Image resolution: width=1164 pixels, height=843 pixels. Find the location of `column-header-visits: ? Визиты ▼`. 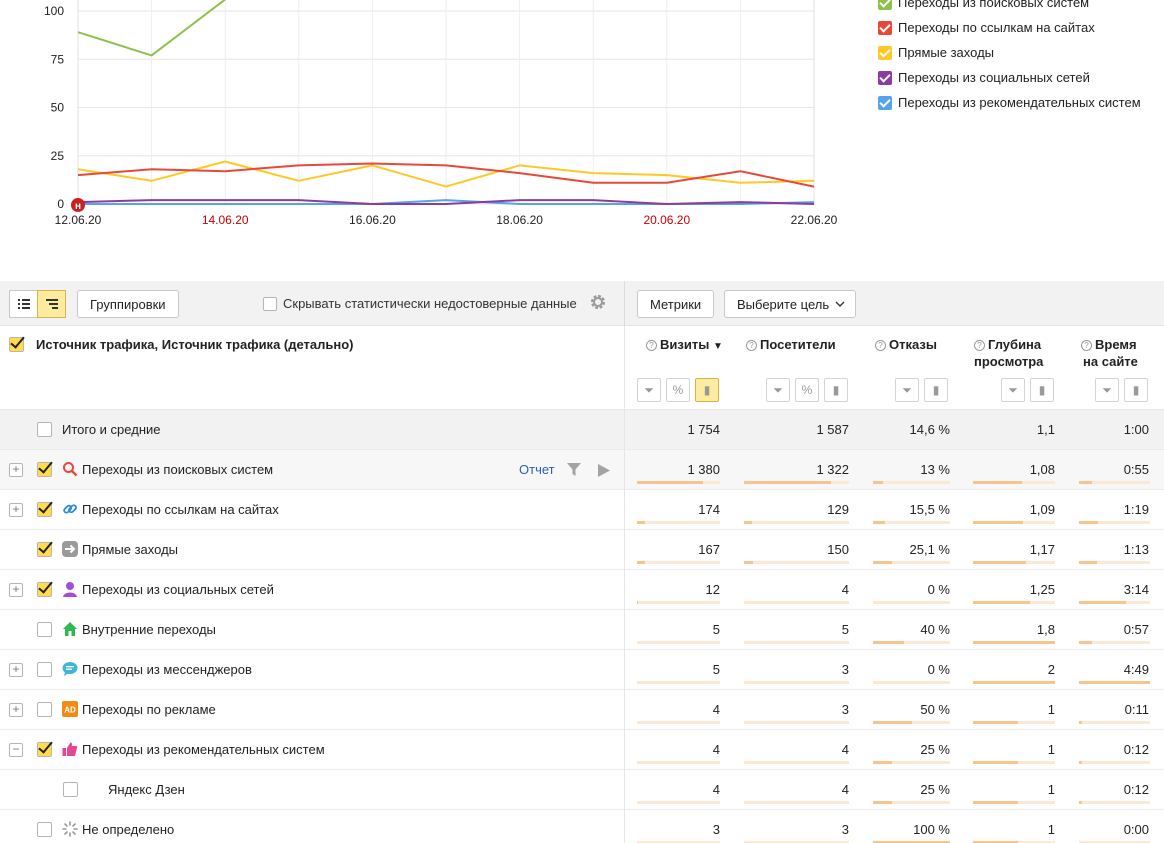

column-header-visits: ? Визиты ▼ is located at coordinates (684, 345).